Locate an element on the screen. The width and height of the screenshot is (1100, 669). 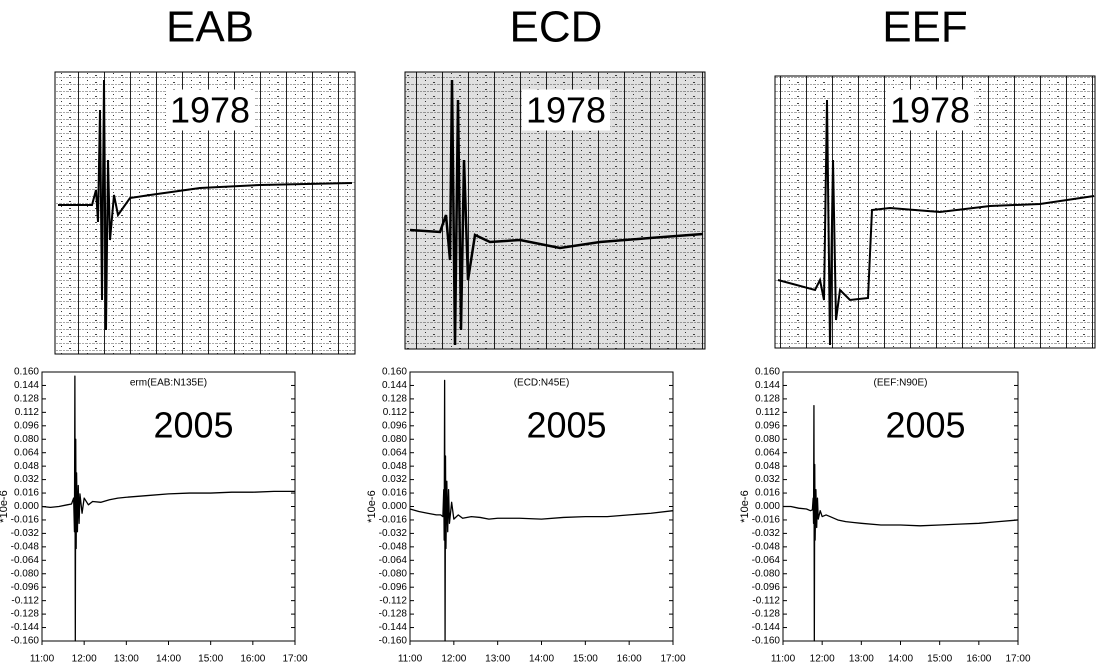
series-label: erm(EAB:N135E) is located at coordinates (168, 383).